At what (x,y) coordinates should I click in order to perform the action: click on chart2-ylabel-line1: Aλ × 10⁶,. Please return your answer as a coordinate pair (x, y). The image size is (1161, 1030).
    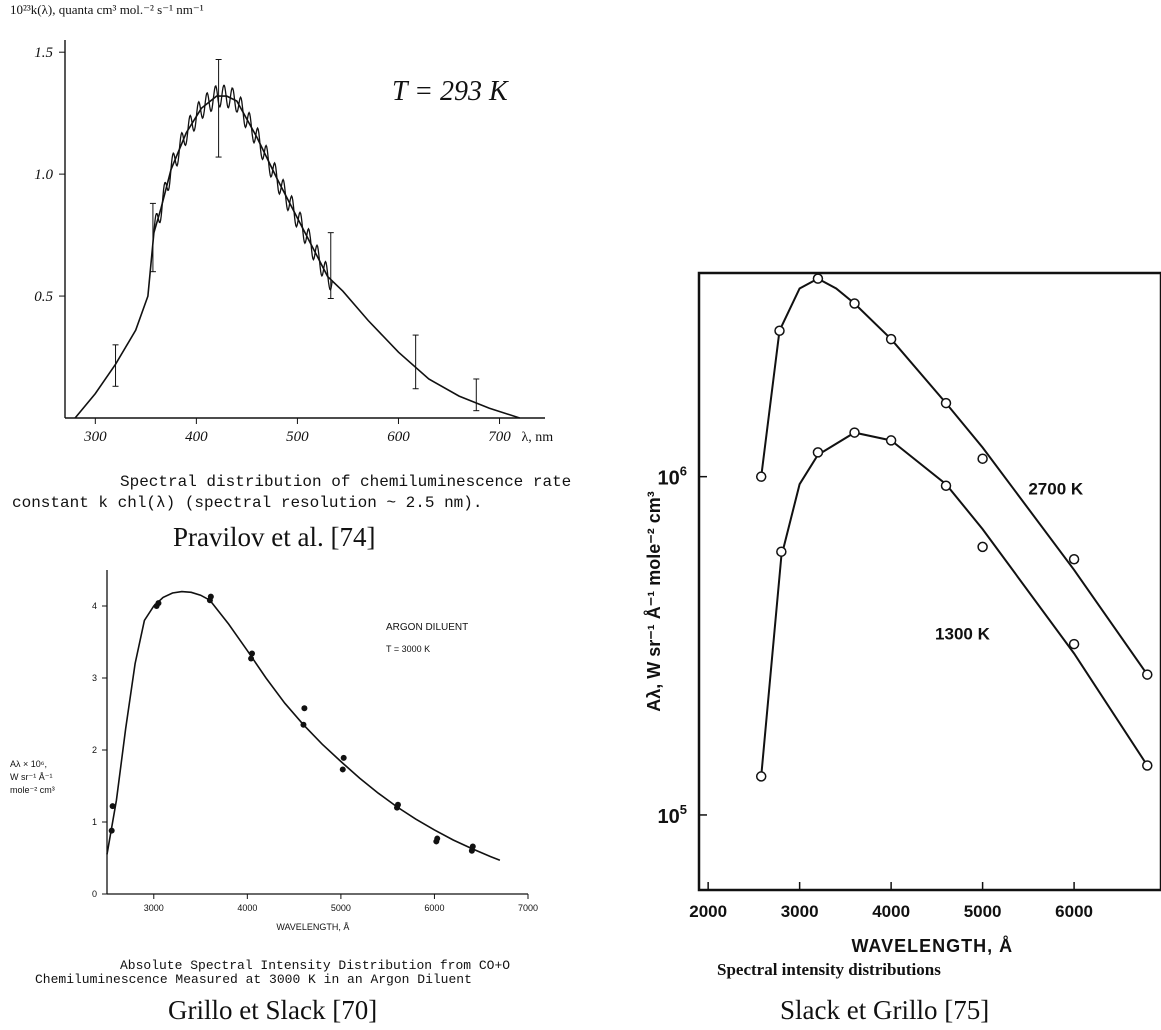
    Looking at the image, I should click on (28, 764).